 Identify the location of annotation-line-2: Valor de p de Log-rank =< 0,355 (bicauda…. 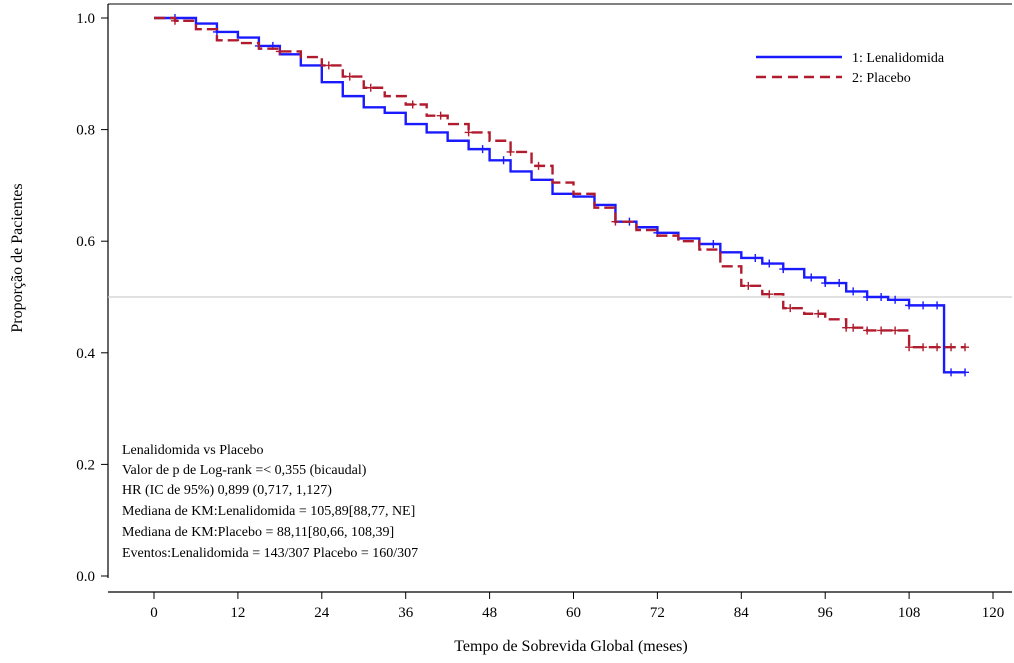
(244, 470).